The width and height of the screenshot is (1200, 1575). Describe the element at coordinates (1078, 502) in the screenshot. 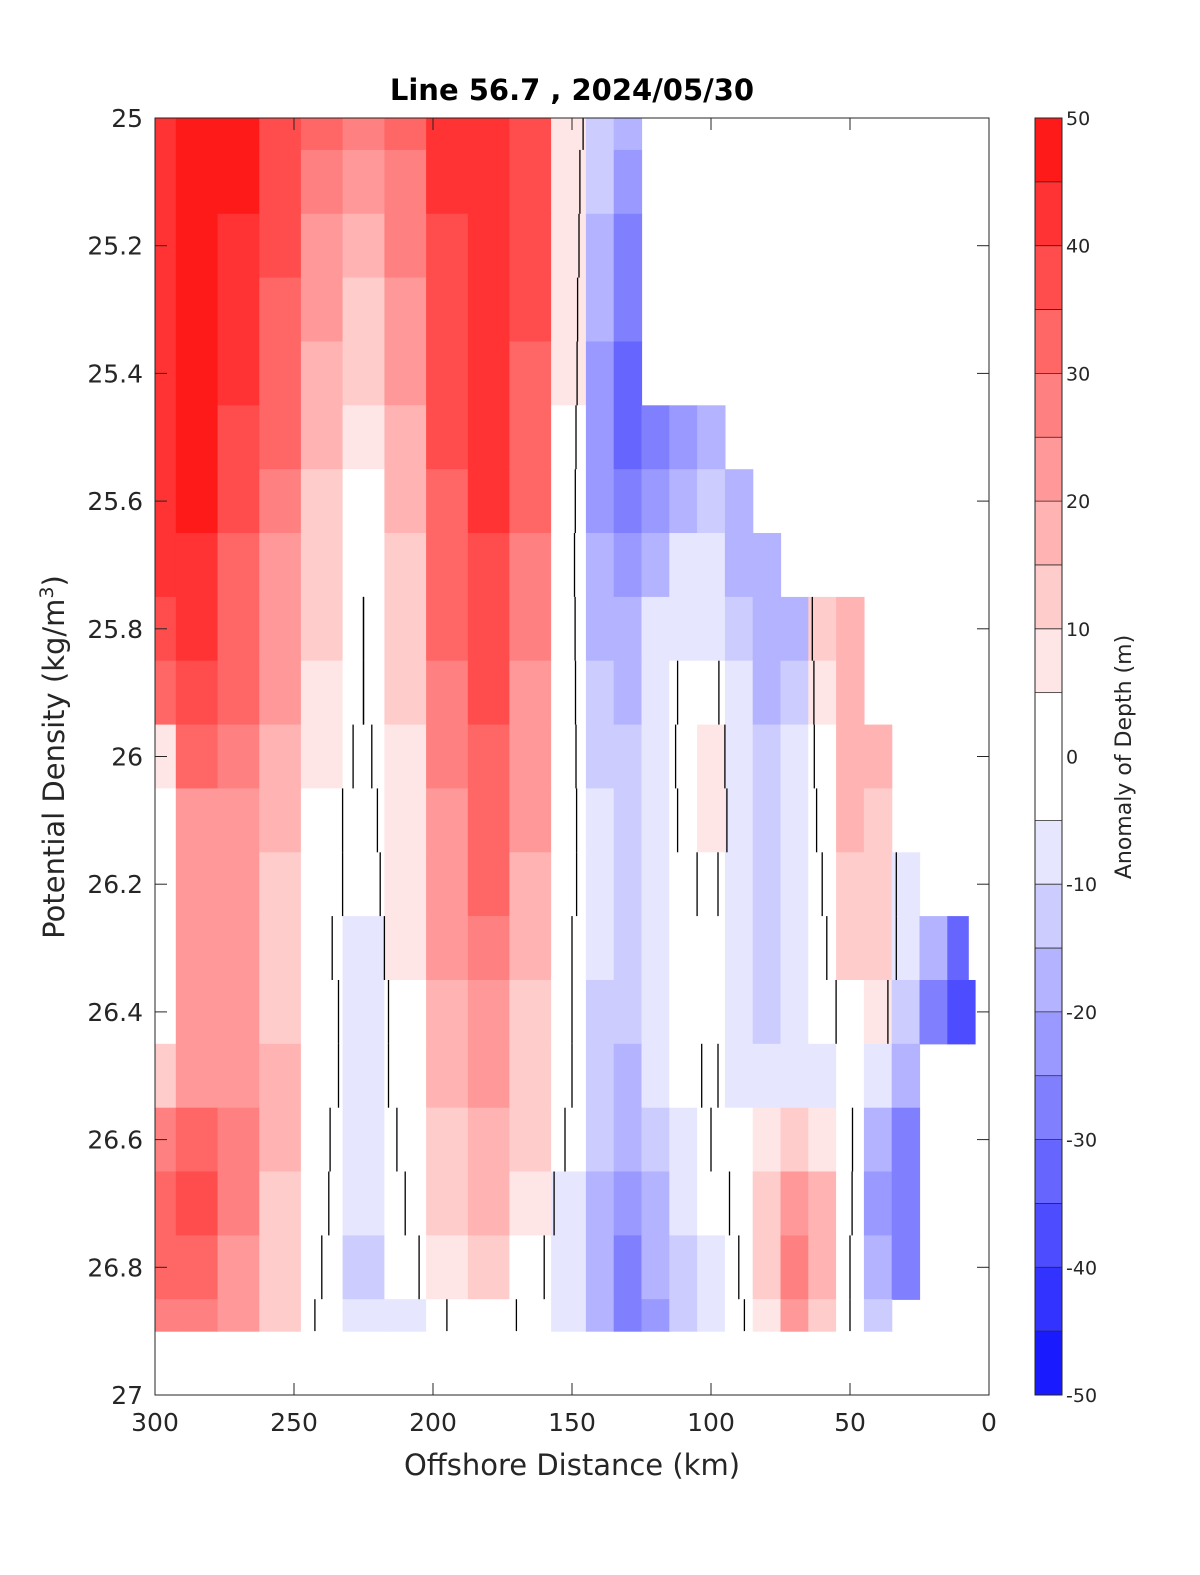

I see `colorbar-tick-label: 20` at that location.